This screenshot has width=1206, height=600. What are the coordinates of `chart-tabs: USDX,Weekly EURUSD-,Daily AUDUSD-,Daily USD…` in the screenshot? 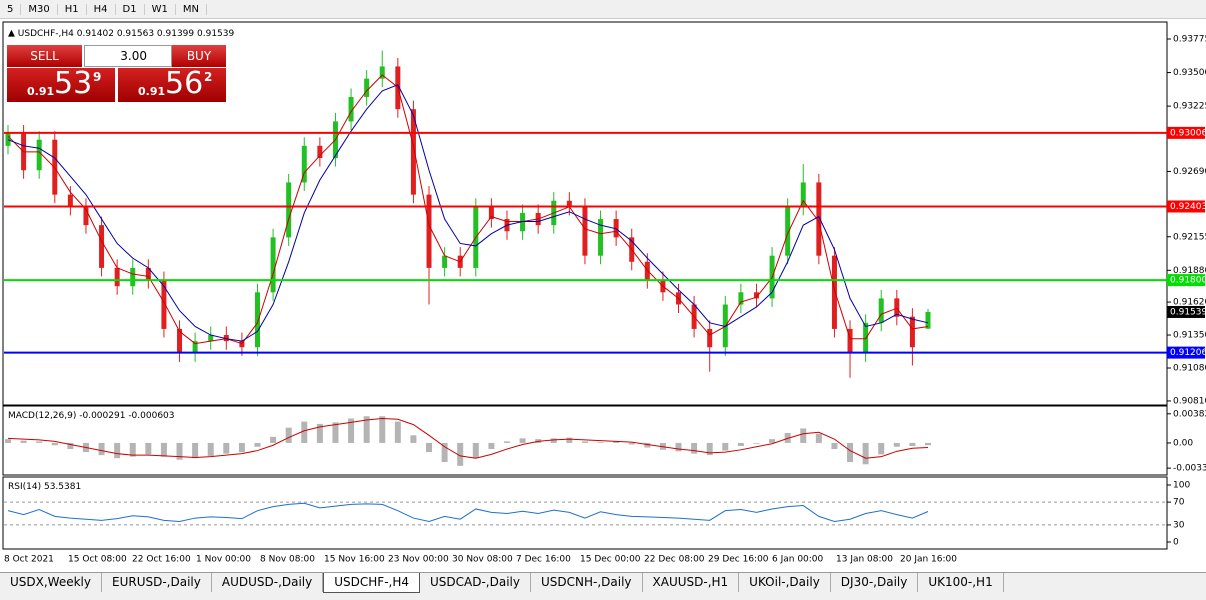 It's located at (603, 586).